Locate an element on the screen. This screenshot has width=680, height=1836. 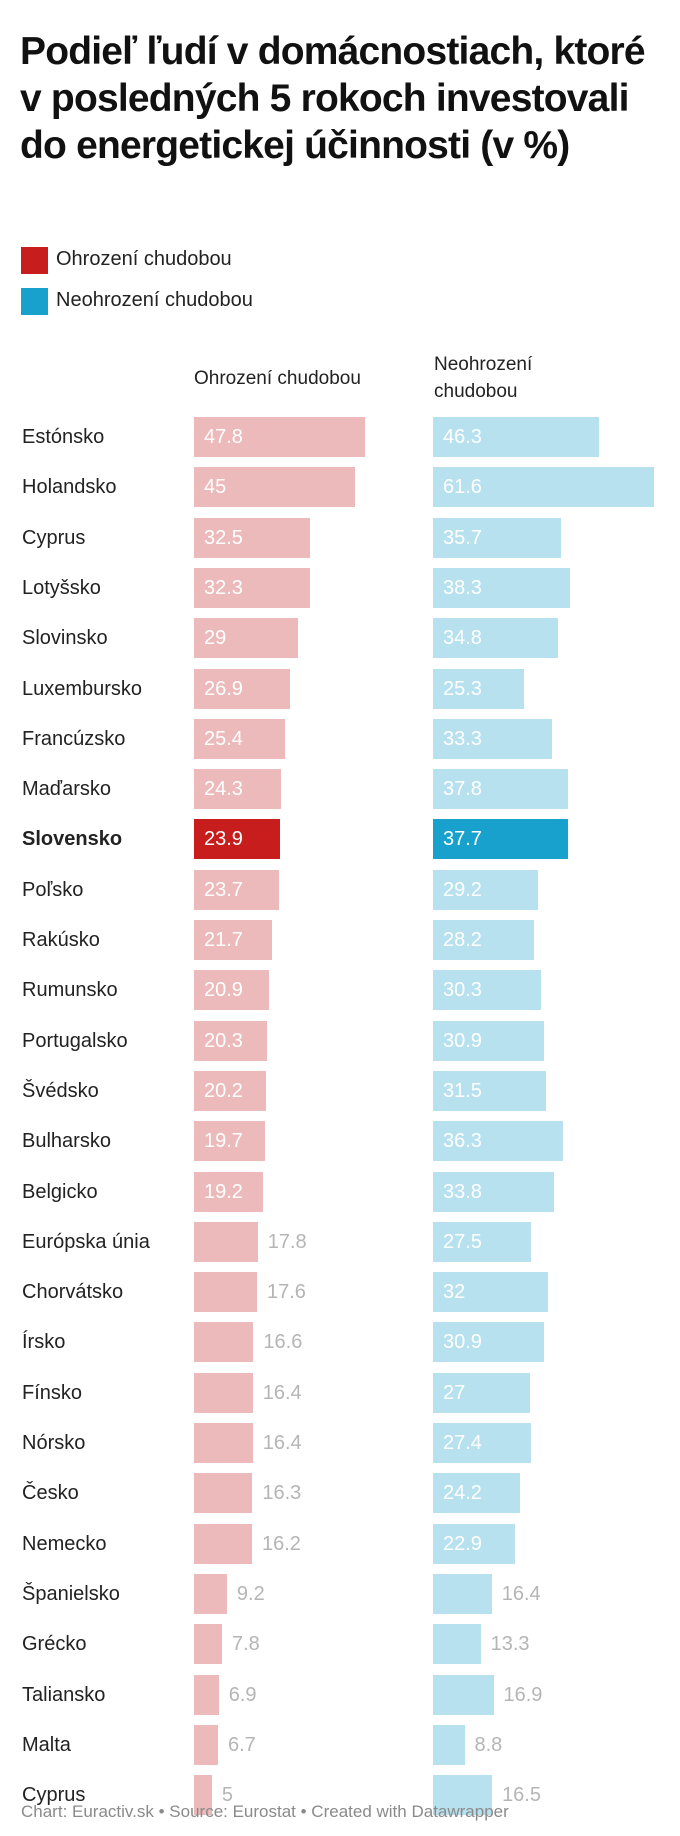
data-label: 46.3 is located at coordinates (462, 437).